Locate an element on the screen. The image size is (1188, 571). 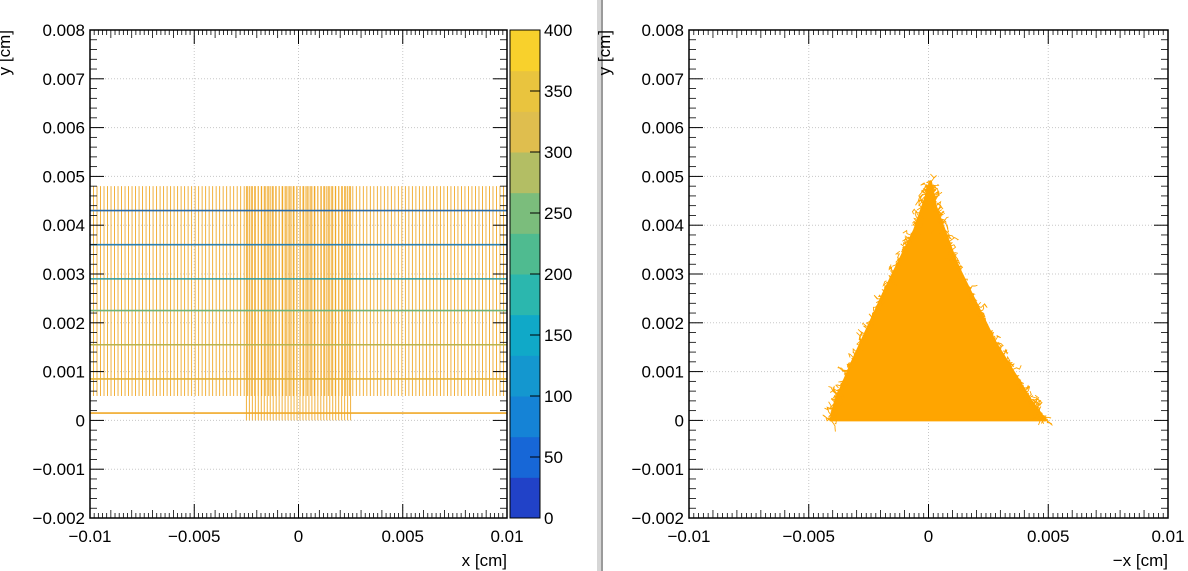
y-tick-label: 0.005 is located at coordinates (662, 176).